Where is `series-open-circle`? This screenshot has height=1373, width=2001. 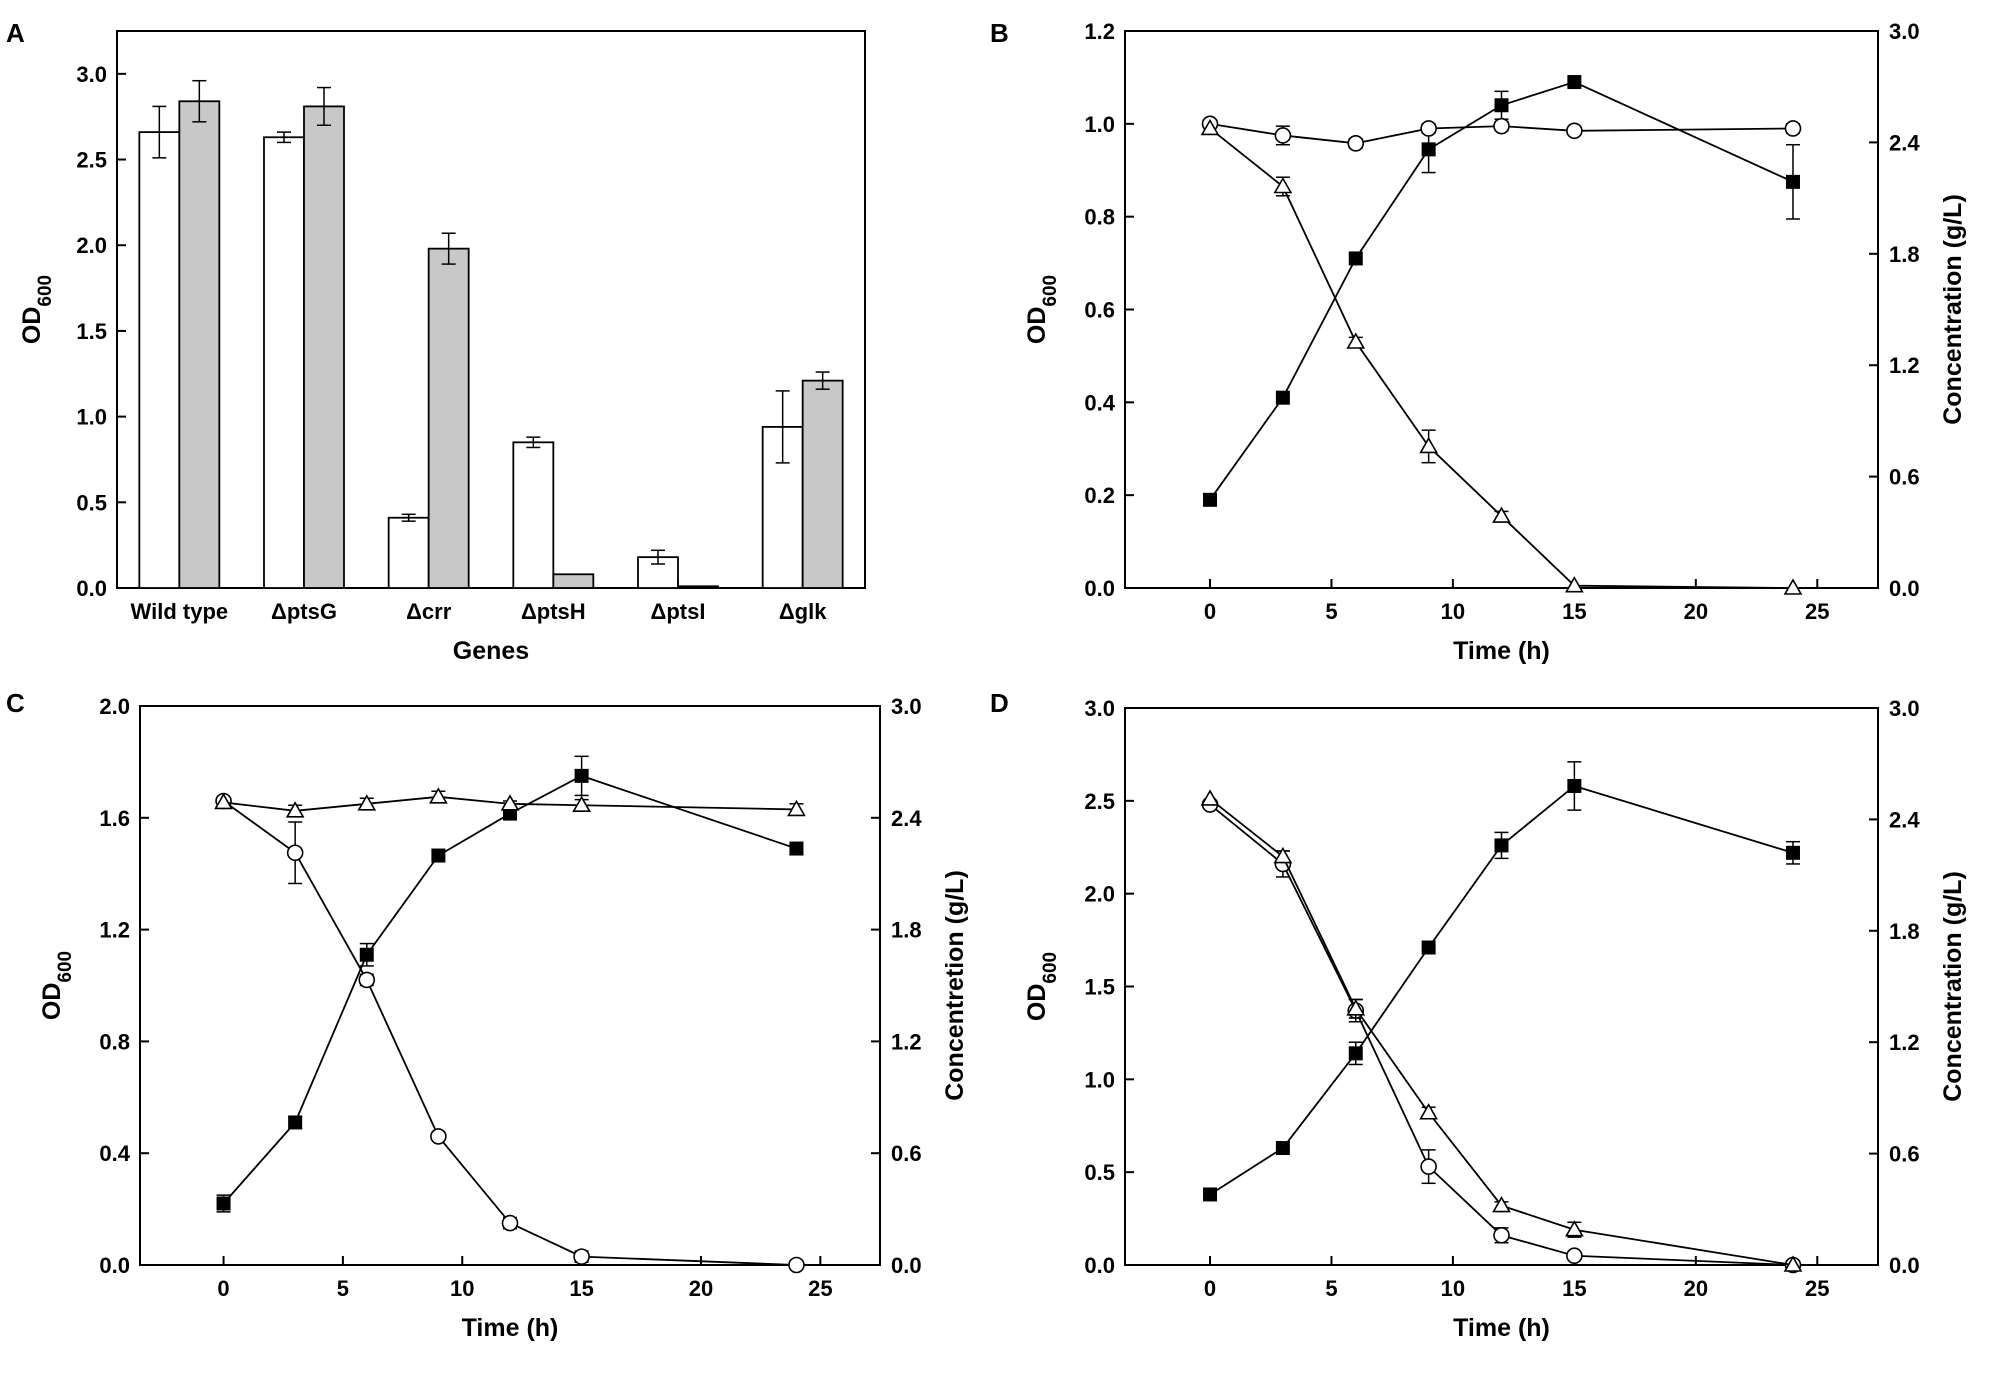
series-open-circle is located at coordinates (510, 1033).